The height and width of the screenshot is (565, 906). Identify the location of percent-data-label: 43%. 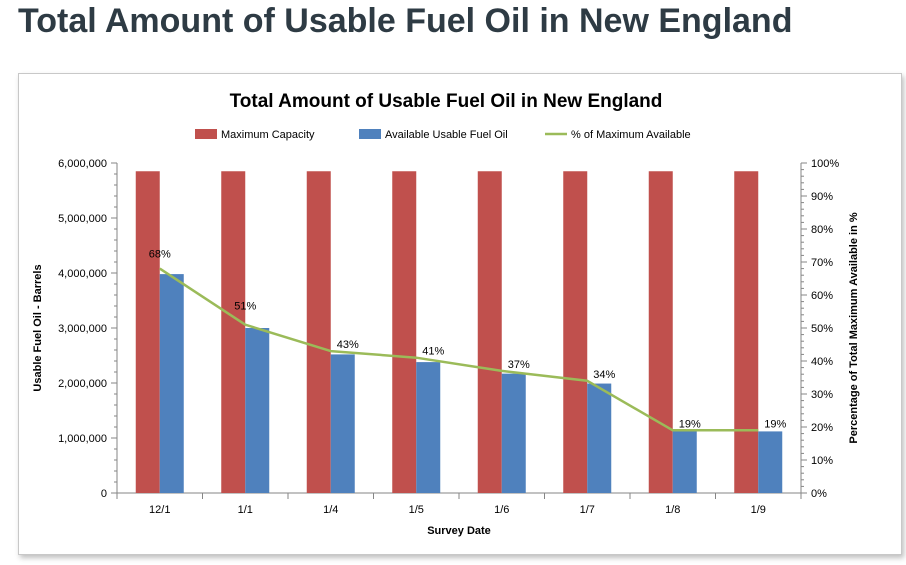
(348, 345).